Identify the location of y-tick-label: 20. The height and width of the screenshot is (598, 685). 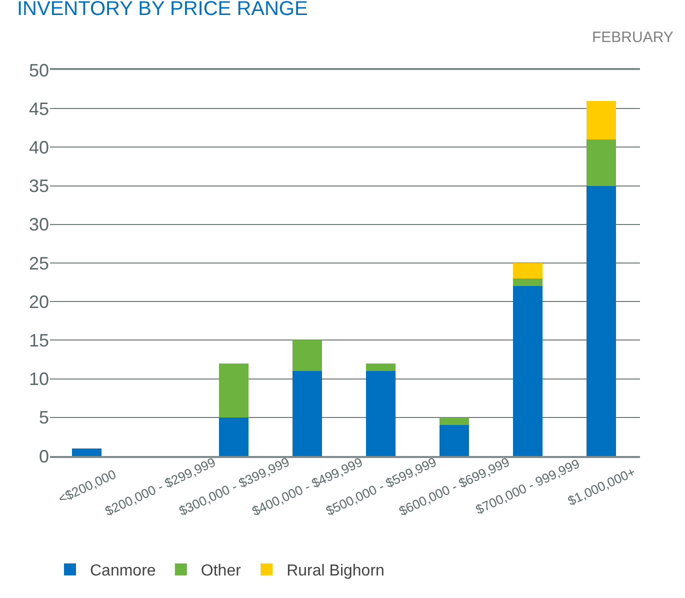
(38, 302).